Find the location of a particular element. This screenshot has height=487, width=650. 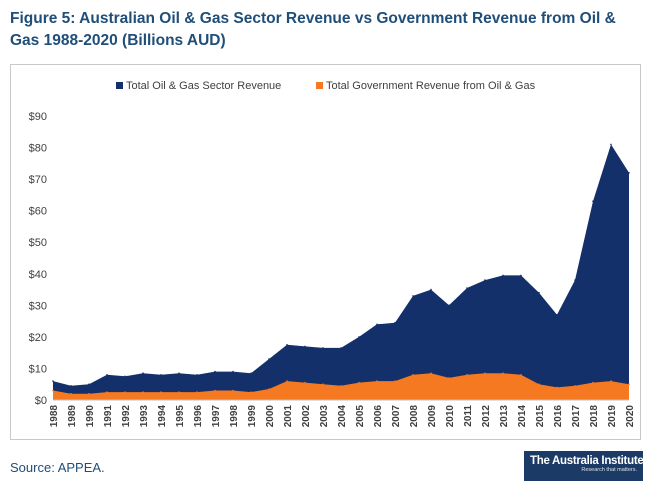

x-tick-label: 1997 is located at coordinates (216, 416).